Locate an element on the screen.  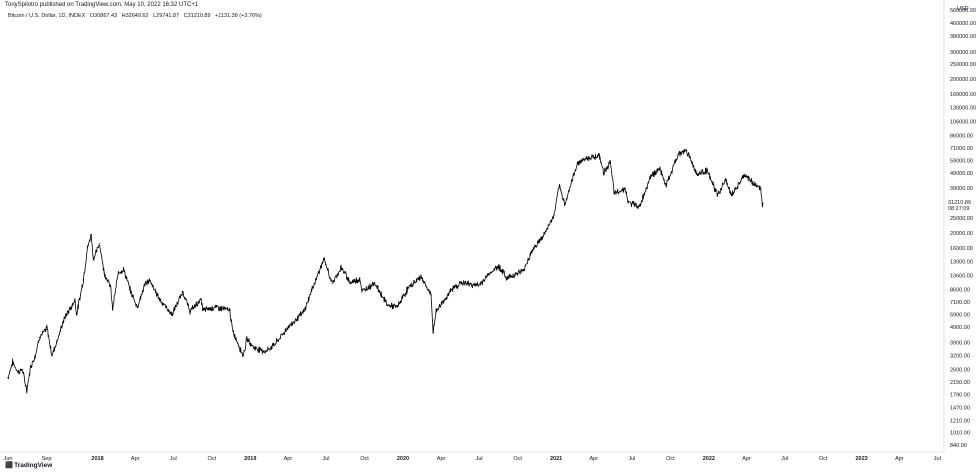
ohlc-open: O30867.43 is located at coordinates (103, 16).